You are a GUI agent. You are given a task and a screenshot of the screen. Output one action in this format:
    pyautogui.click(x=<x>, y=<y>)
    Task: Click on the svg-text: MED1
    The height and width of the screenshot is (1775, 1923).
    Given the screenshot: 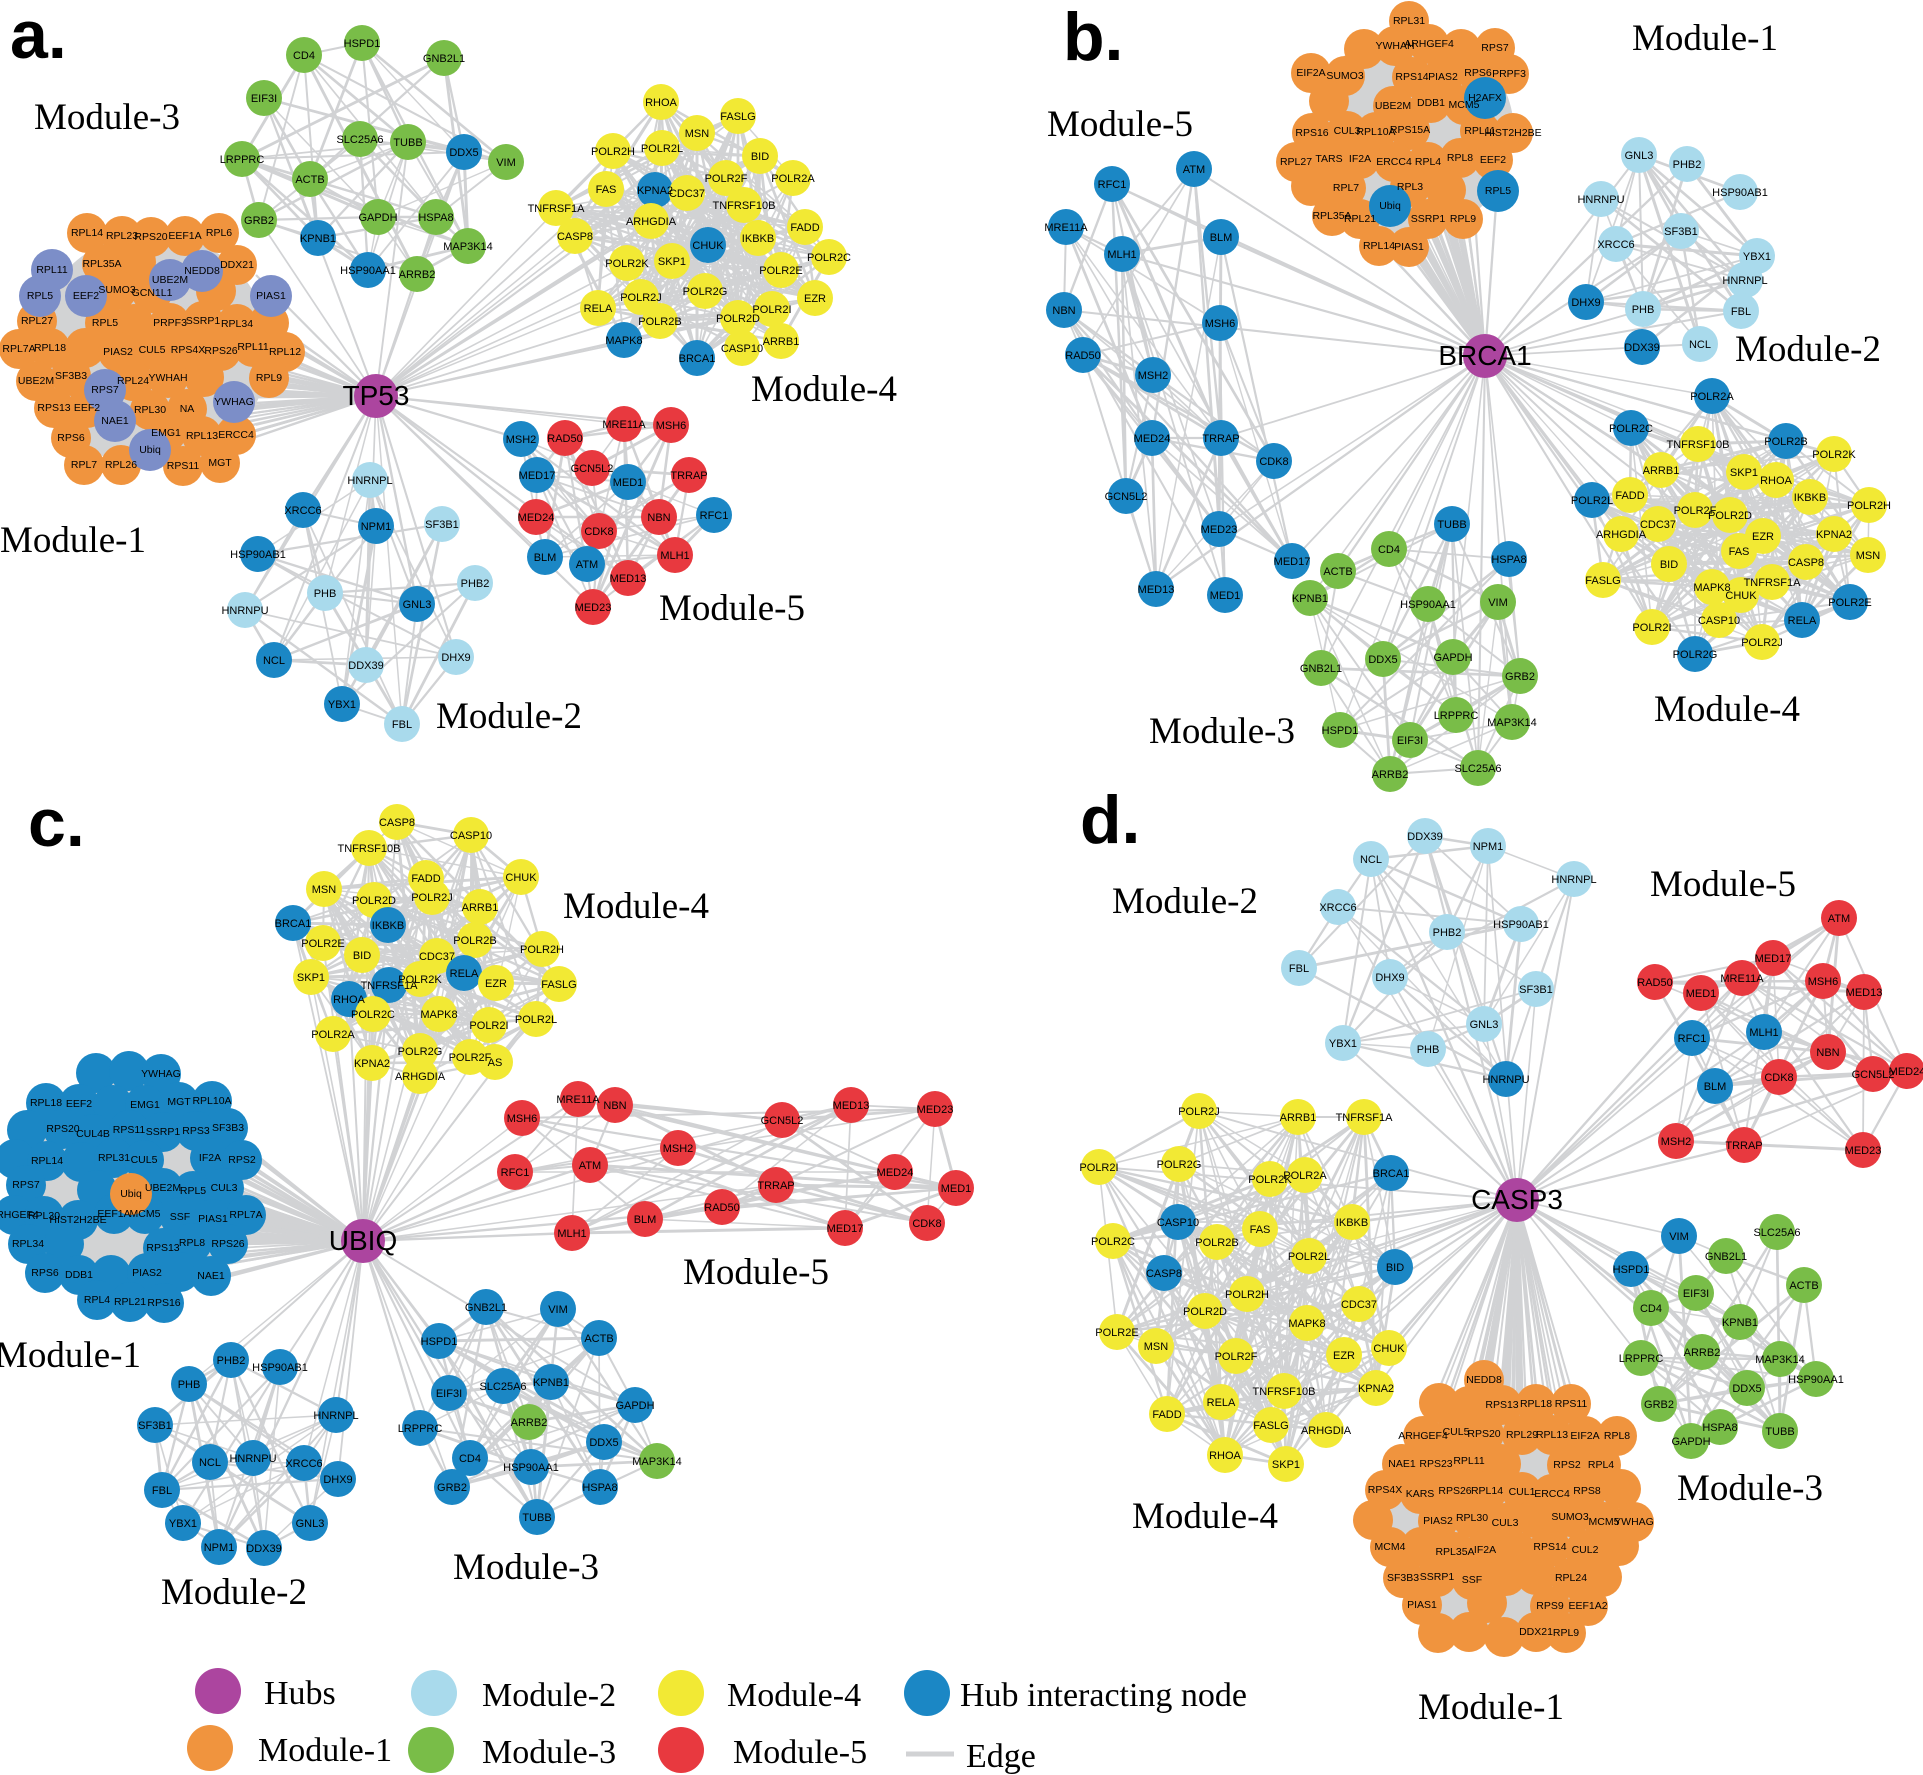 What is the action you would take?
    pyautogui.click(x=956, y=1189)
    